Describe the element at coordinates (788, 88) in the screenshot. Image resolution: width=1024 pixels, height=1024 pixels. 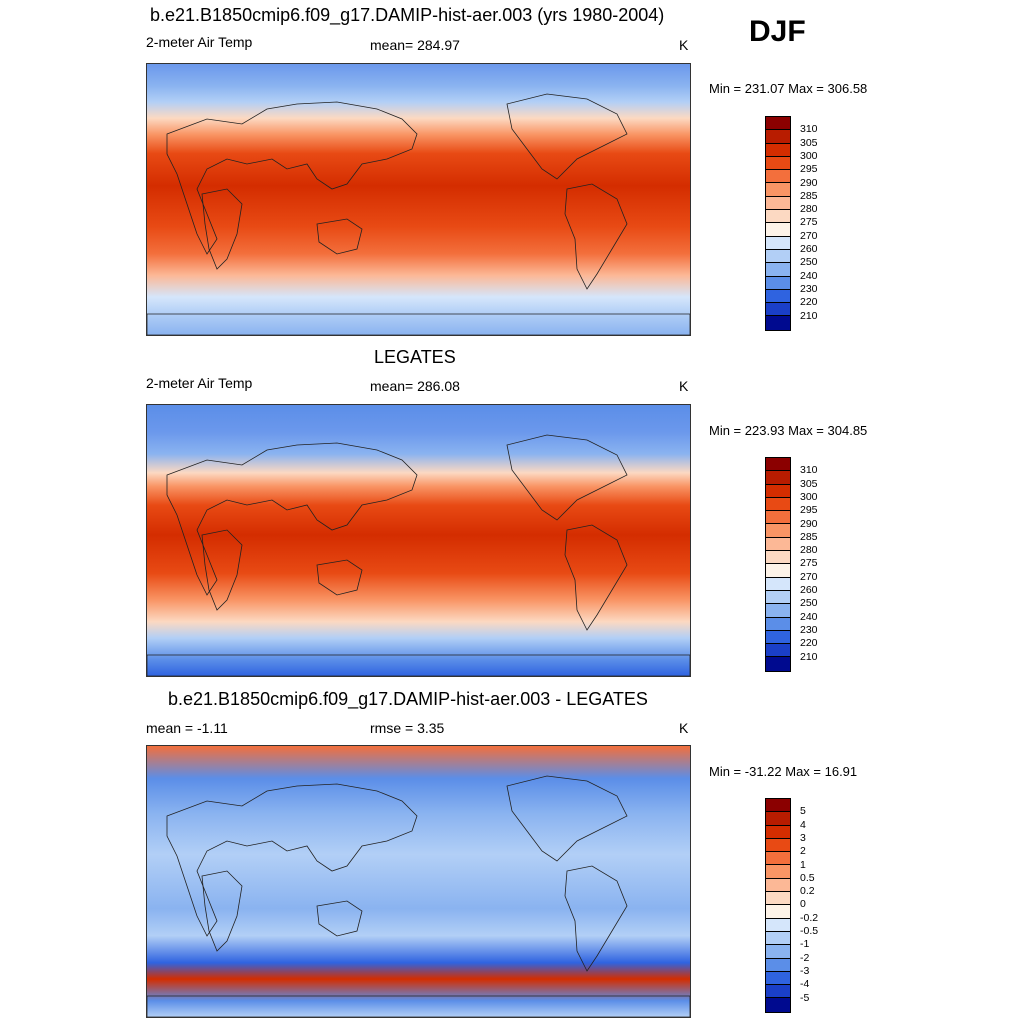
I see `minmax-label-model: Min = 231.07 Max = 306.58` at that location.